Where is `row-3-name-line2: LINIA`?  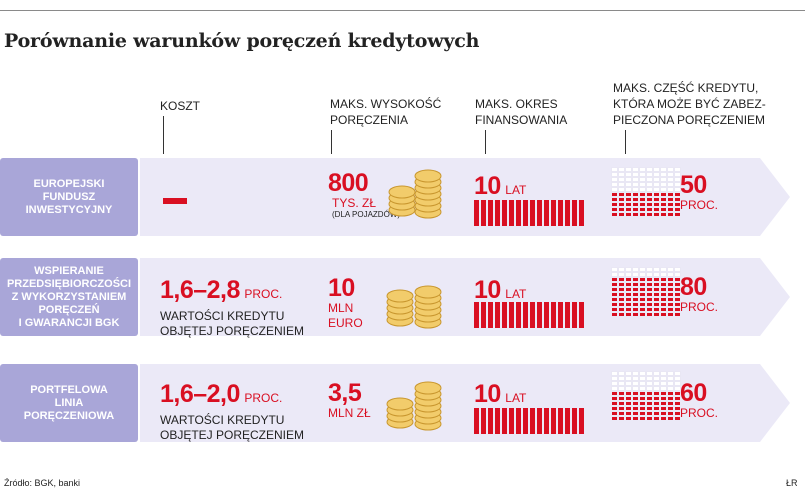
row-3-name-line2: LINIA is located at coordinates (69, 402).